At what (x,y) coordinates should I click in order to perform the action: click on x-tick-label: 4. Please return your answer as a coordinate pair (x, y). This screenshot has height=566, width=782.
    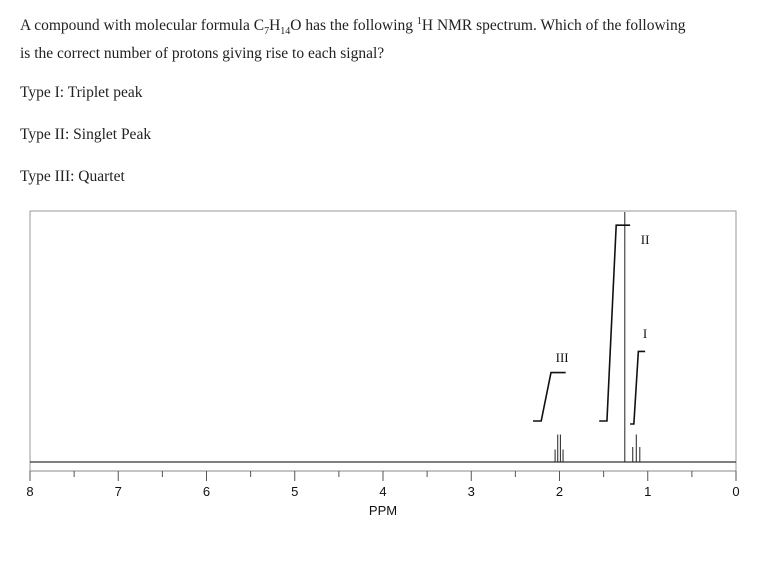
    Looking at the image, I should click on (382, 491).